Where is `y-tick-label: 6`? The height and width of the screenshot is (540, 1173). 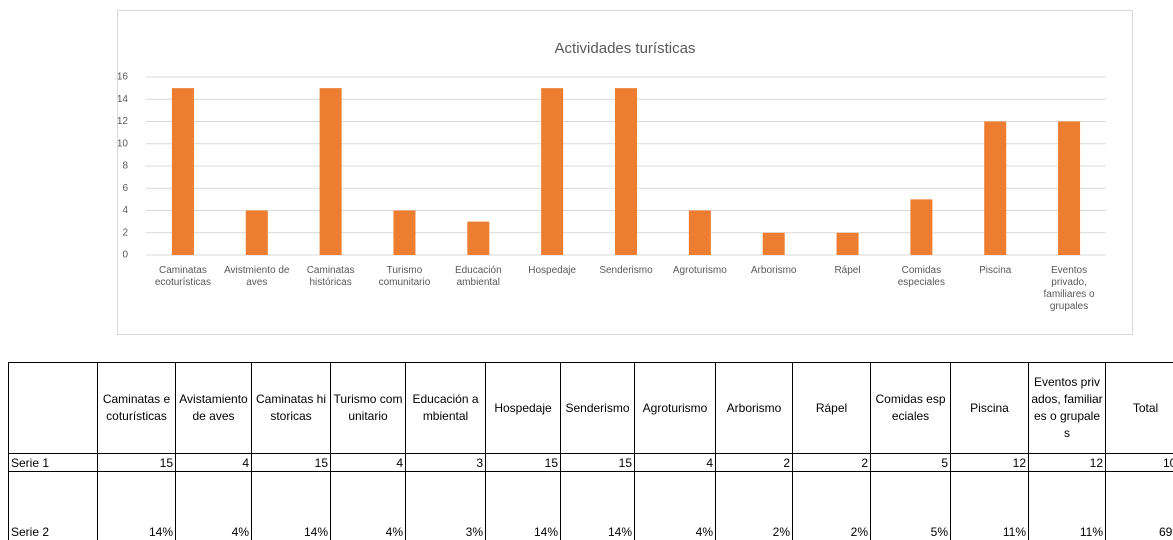
y-tick-label: 6 is located at coordinates (125, 188).